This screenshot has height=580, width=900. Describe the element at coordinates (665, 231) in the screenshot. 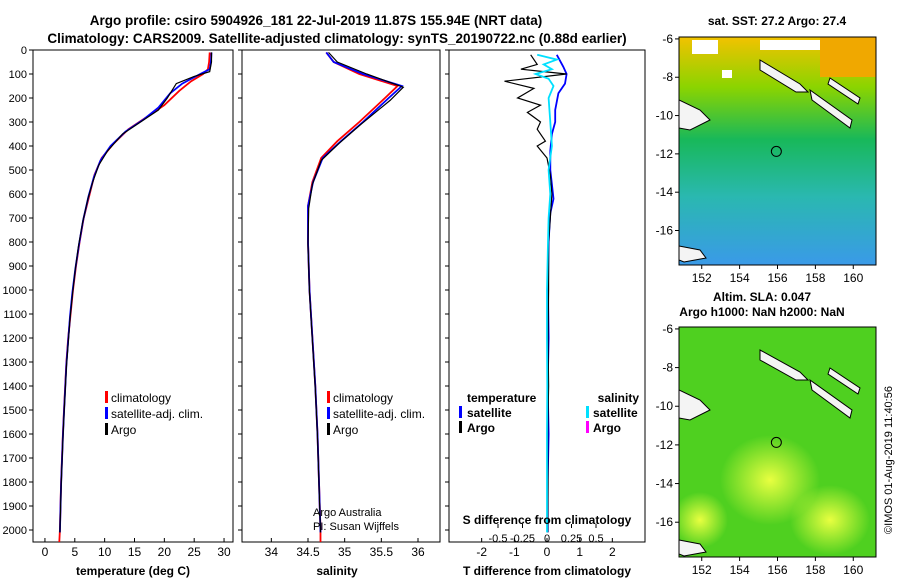

I see `map-lat-label: -16` at that location.